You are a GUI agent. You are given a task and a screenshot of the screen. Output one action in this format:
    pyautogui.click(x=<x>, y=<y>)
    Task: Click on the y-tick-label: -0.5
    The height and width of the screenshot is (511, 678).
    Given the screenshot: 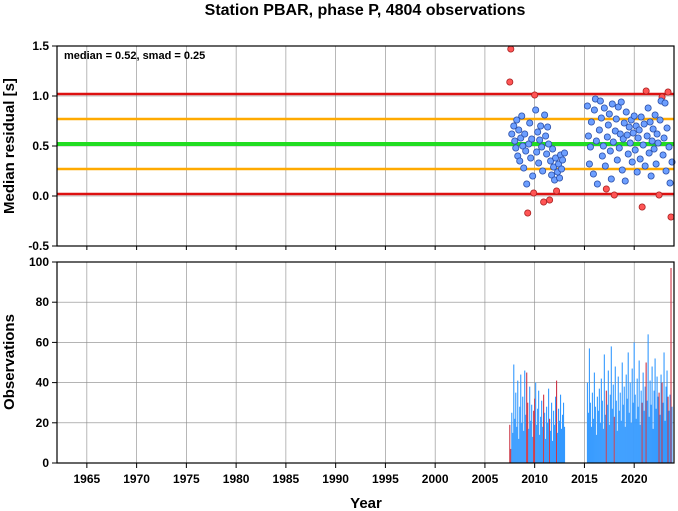 What is the action you would take?
    pyautogui.click(x=38, y=246)
    